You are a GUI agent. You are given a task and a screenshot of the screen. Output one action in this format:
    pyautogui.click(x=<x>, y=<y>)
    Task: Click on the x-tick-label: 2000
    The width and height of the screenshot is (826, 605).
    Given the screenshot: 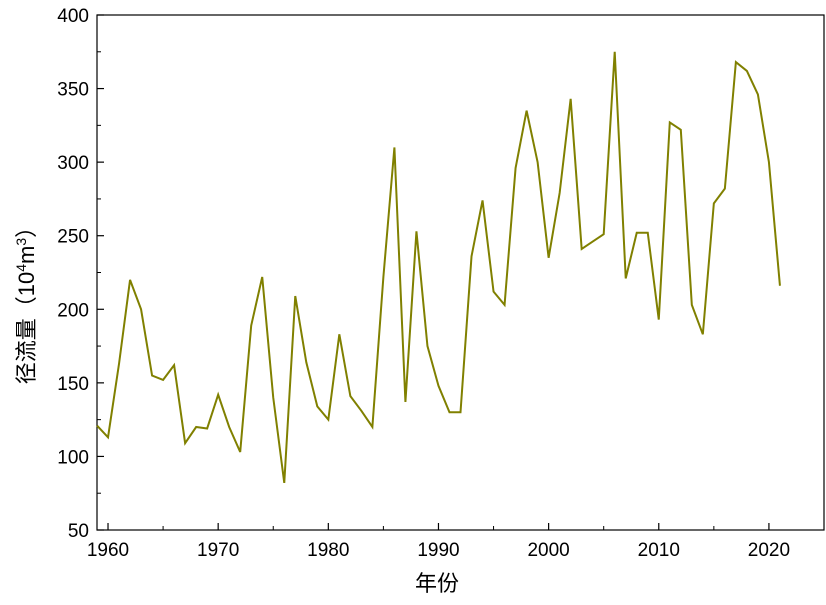 What is the action you would take?
    pyautogui.click(x=548, y=550)
    